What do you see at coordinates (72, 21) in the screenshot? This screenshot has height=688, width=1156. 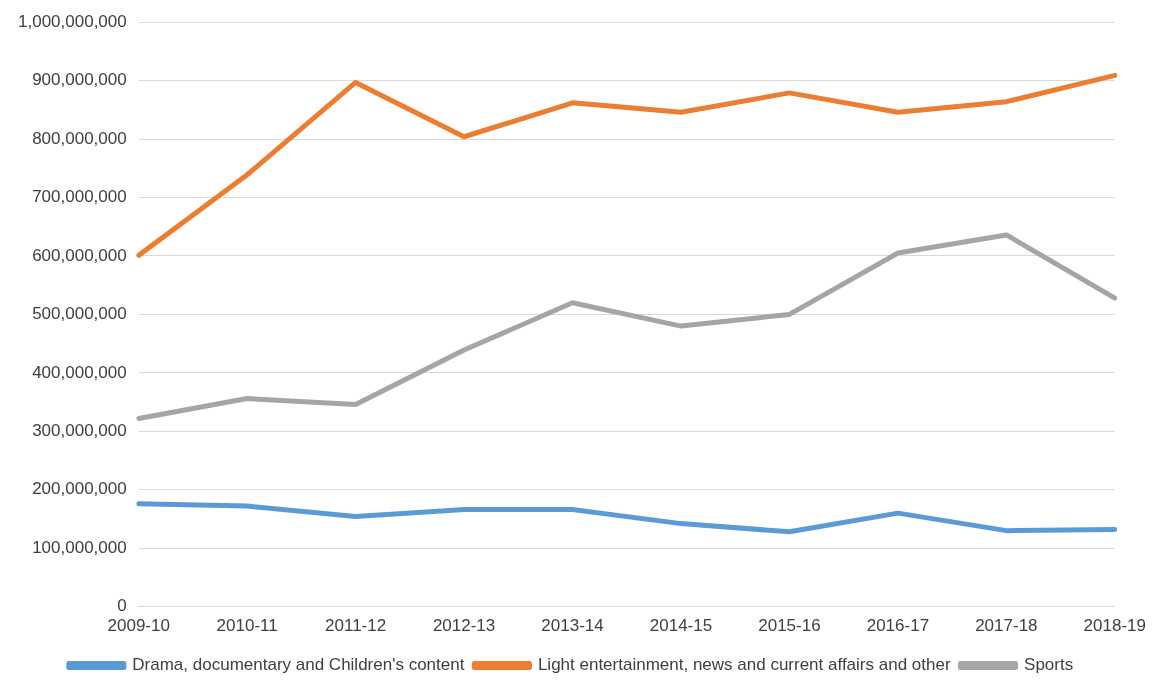 I see `y-tick-label: 1,000,000,000` at bounding box center [72, 21].